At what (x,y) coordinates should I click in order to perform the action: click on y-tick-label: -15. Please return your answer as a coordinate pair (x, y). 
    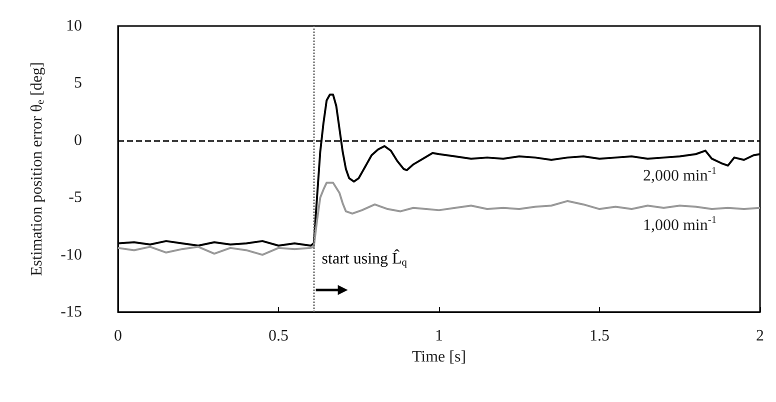
    Looking at the image, I should click on (71, 312).